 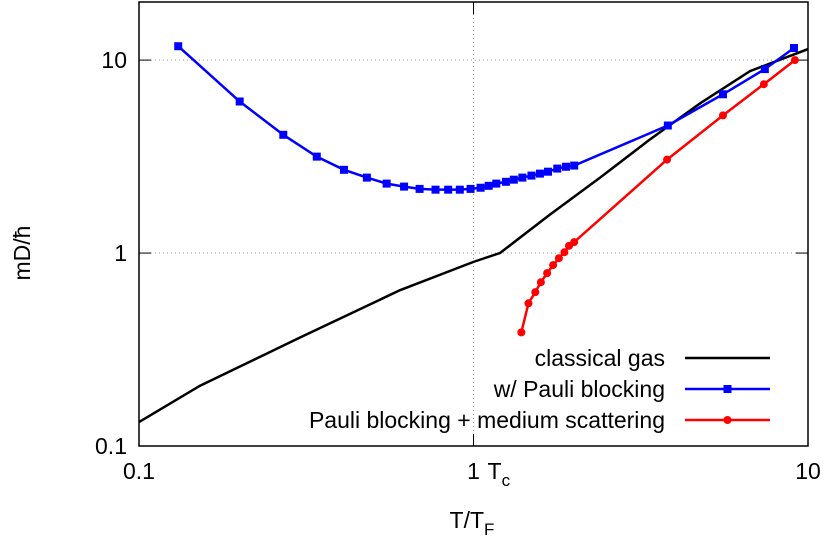 I want to click on y-tick-label: 10, so click(x=114, y=60).